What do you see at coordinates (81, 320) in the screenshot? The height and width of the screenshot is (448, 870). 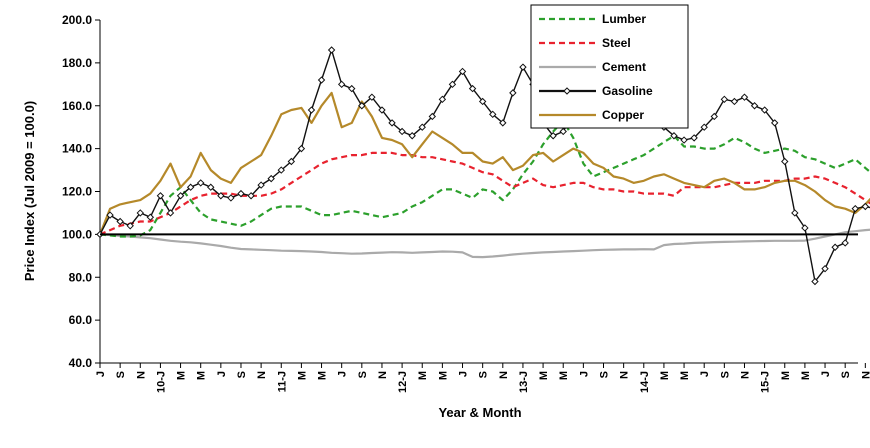 I see `y-tick-label: 60.0` at bounding box center [81, 320].